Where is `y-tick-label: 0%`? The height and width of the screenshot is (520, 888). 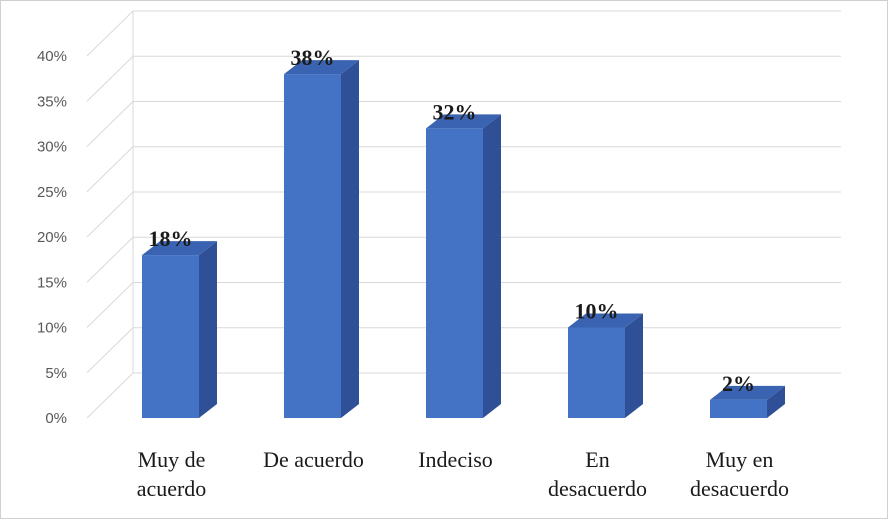
y-tick-label: 0% is located at coordinates (56, 418).